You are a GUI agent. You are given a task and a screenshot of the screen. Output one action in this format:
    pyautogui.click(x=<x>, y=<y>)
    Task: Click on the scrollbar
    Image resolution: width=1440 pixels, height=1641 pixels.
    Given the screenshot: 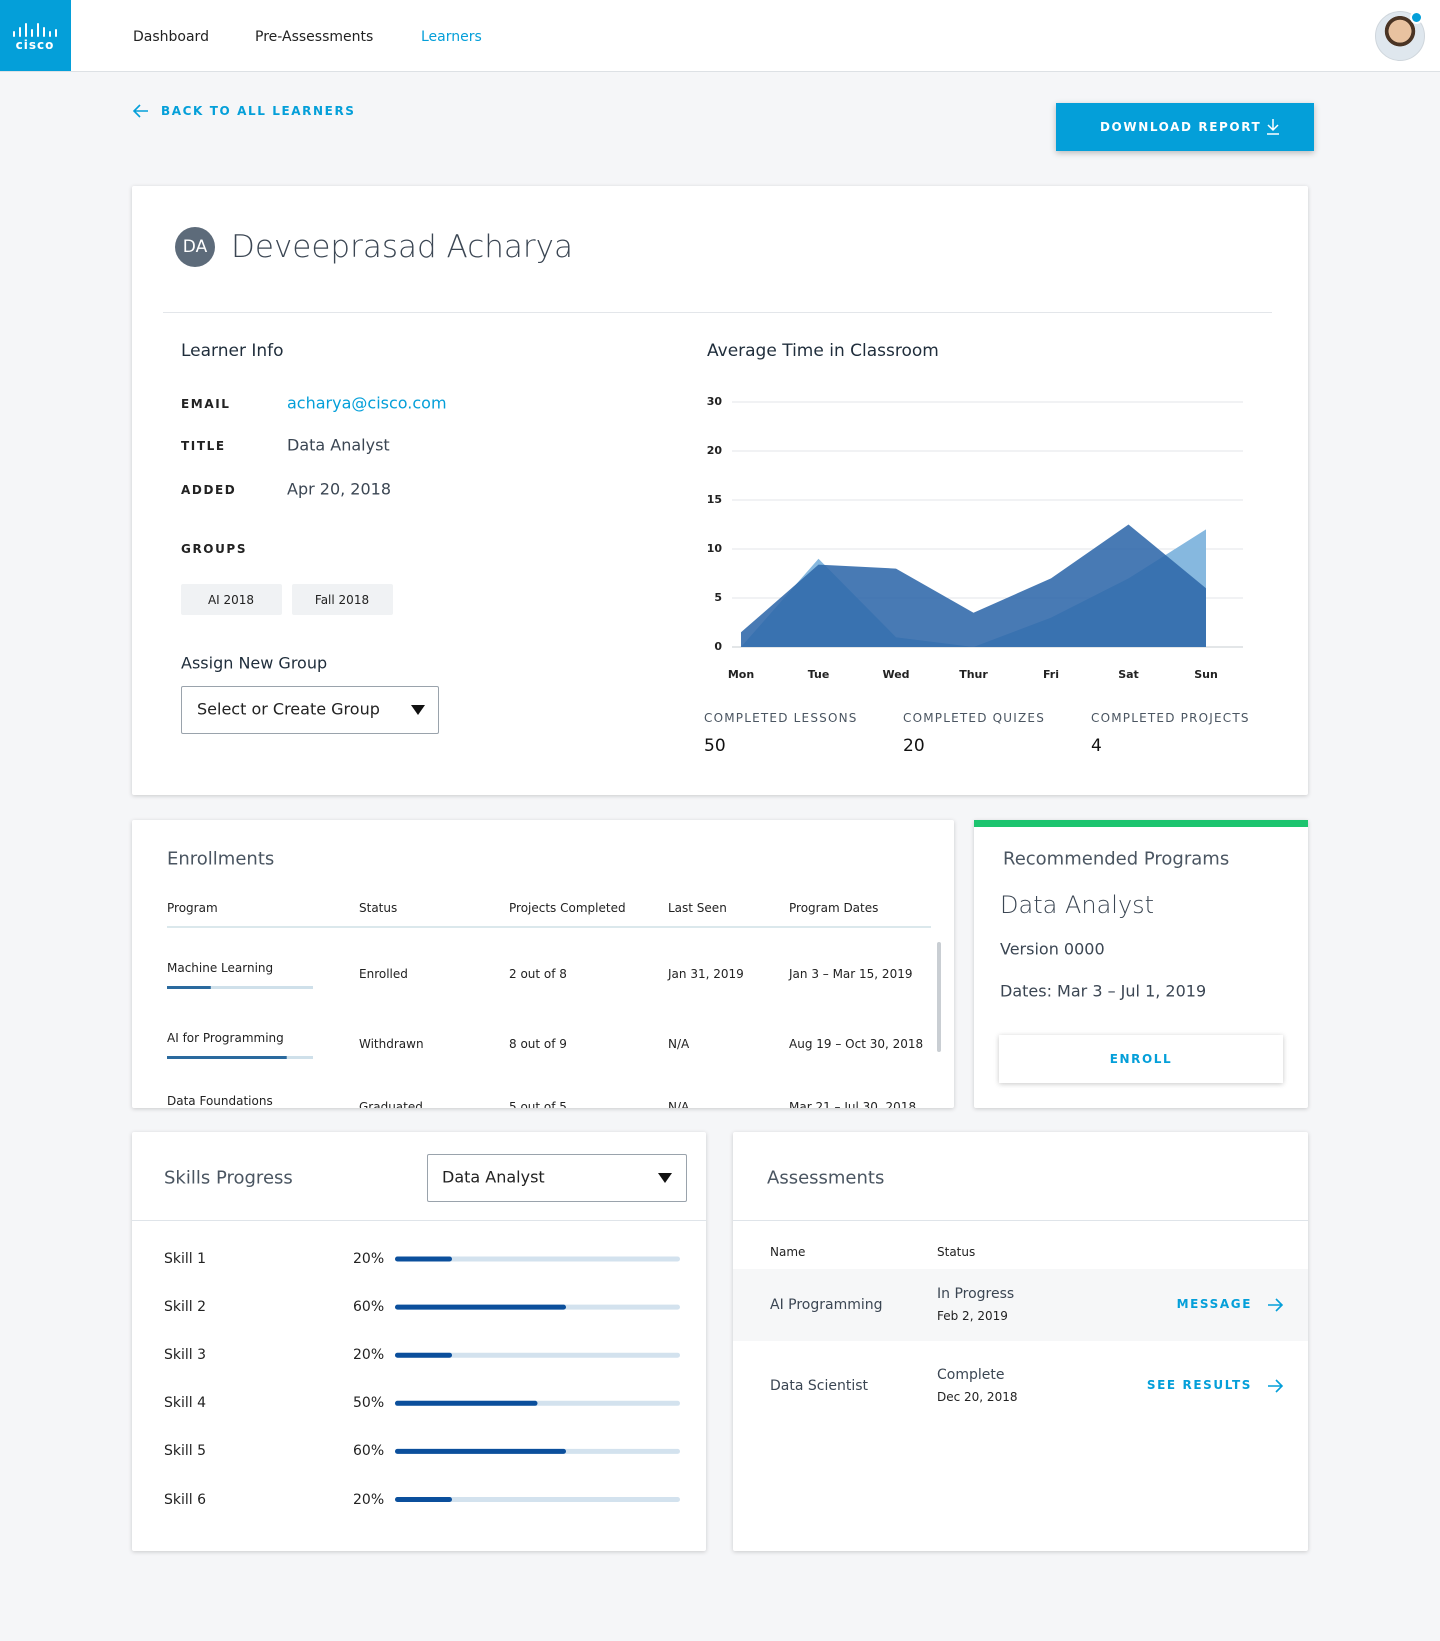 What is the action you would take?
    pyautogui.click(x=939, y=997)
    